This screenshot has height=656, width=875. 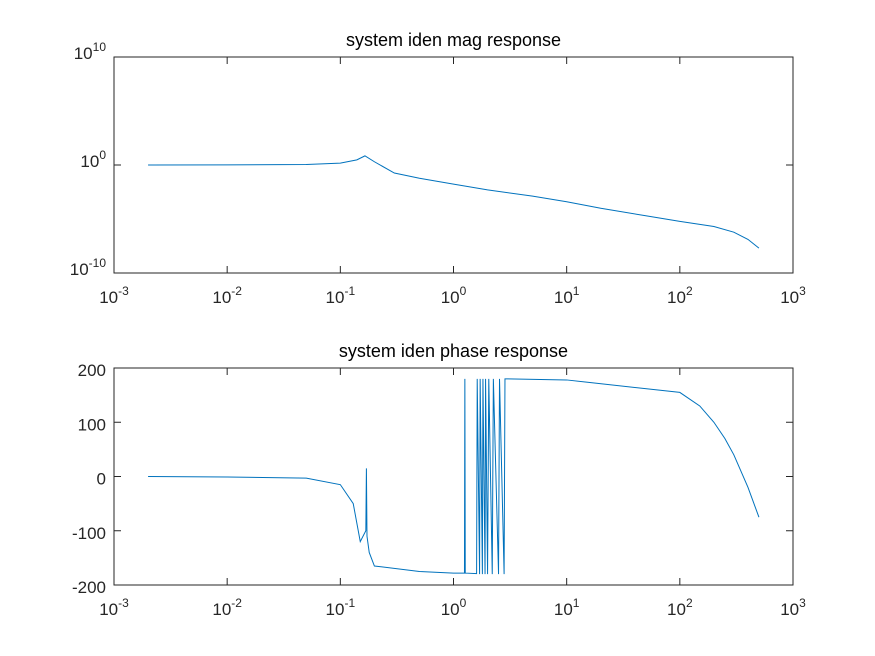 I want to click on chart-title: system iden phase response, so click(x=453, y=351).